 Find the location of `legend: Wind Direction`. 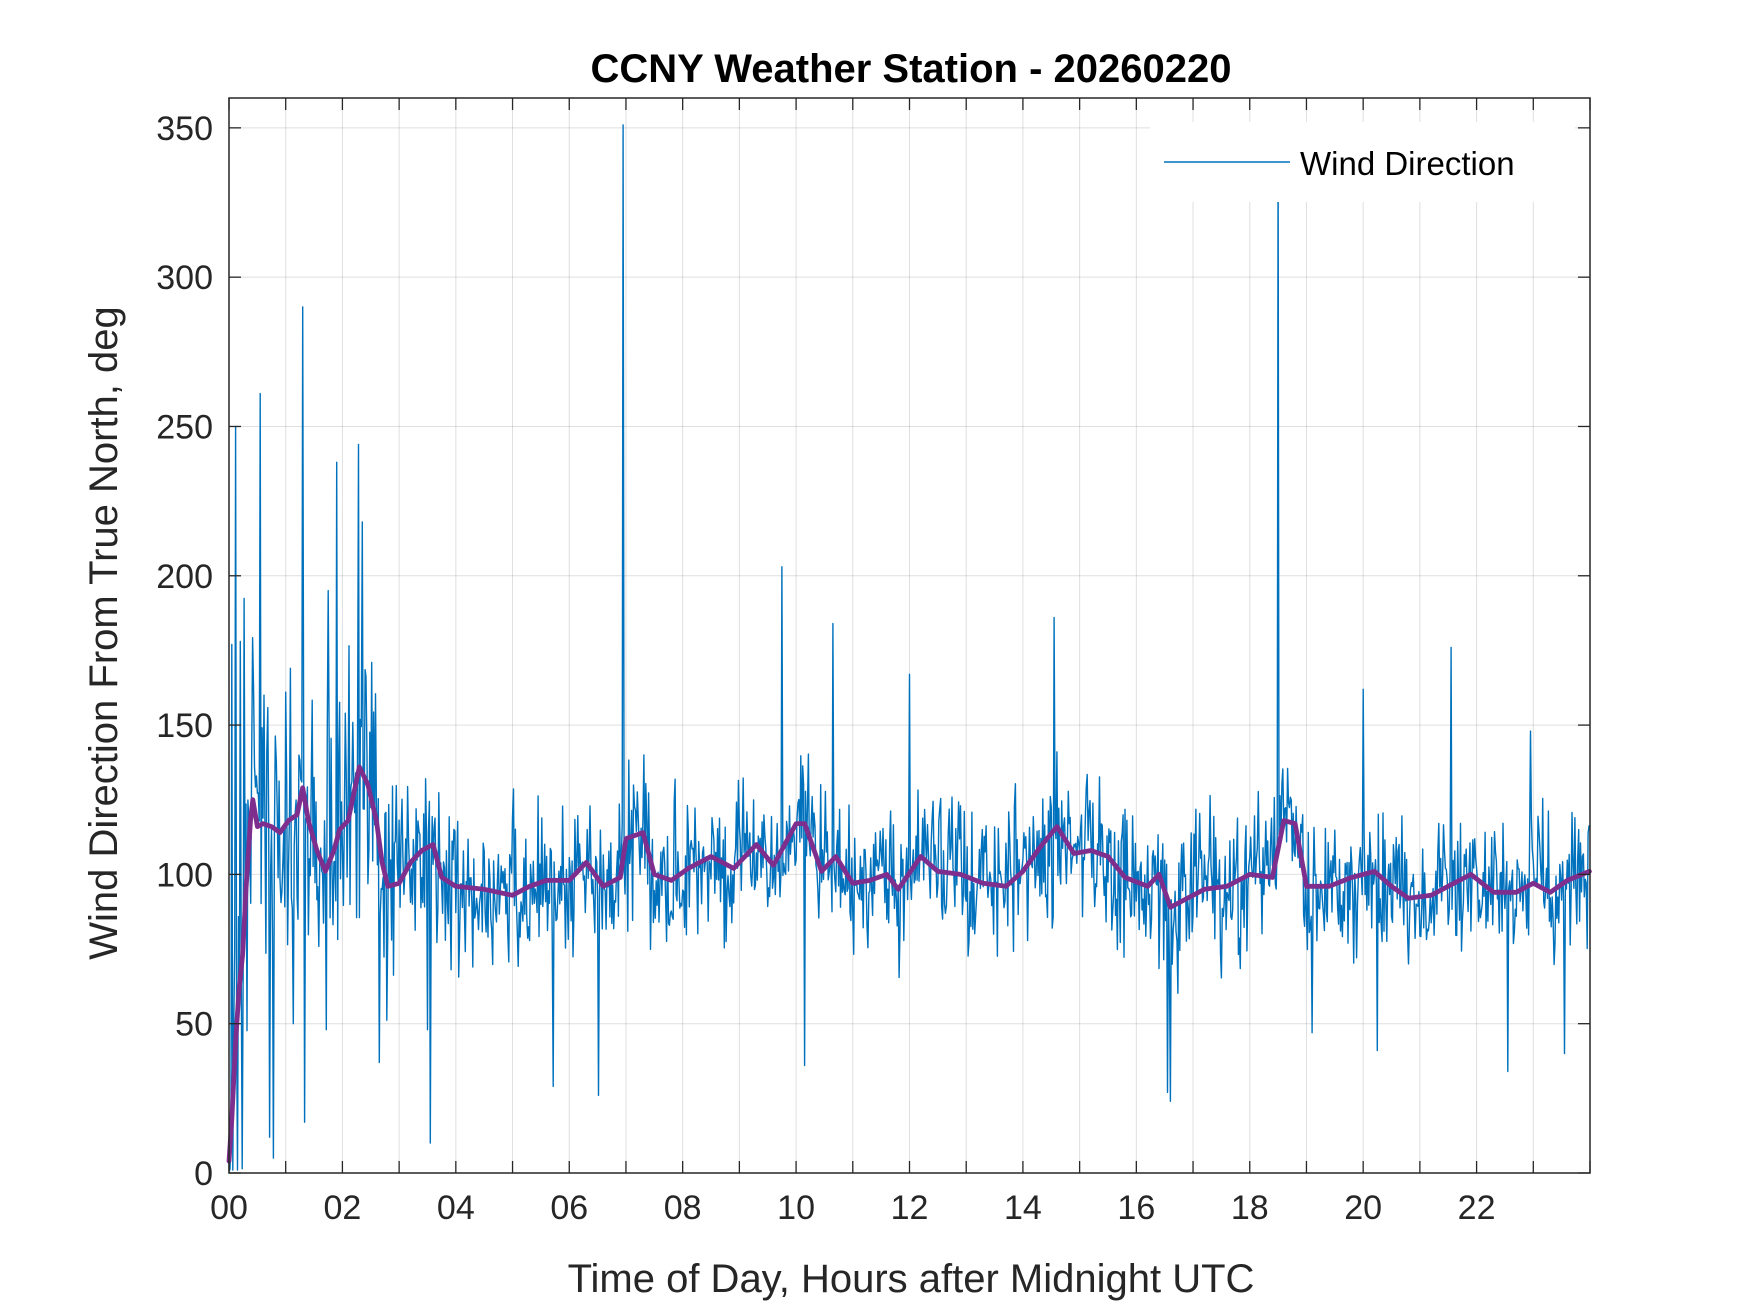

legend: Wind Direction is located at coordinates (1362, 162).